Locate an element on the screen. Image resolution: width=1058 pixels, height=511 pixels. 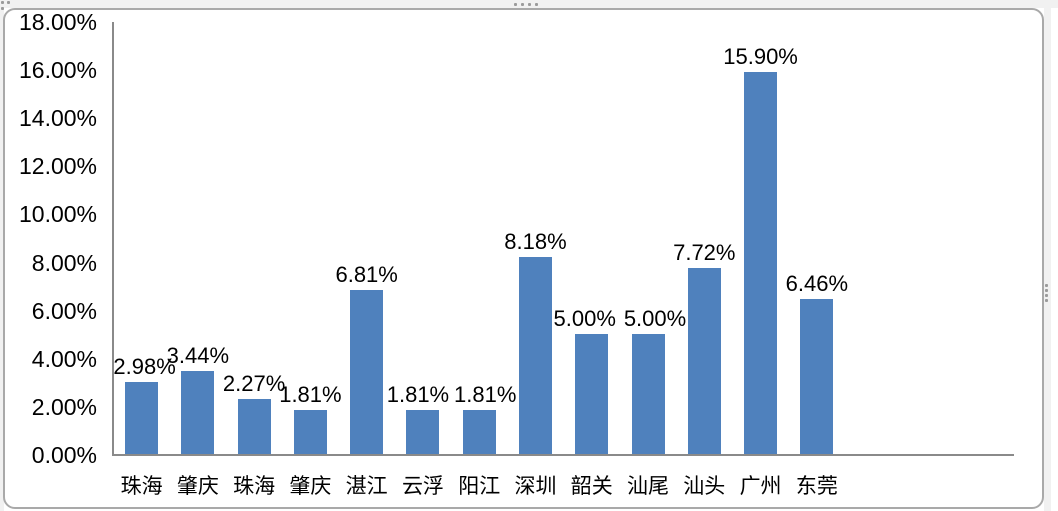
bar-珠海-0 is located at coordinates (142, 418).